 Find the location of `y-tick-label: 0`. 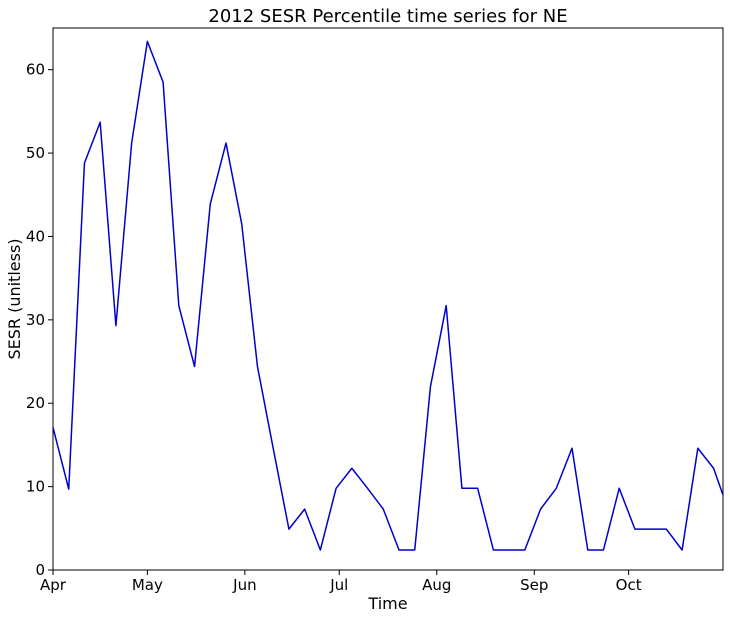

y-tick-label: 0 is located at coordinates (40, 570).